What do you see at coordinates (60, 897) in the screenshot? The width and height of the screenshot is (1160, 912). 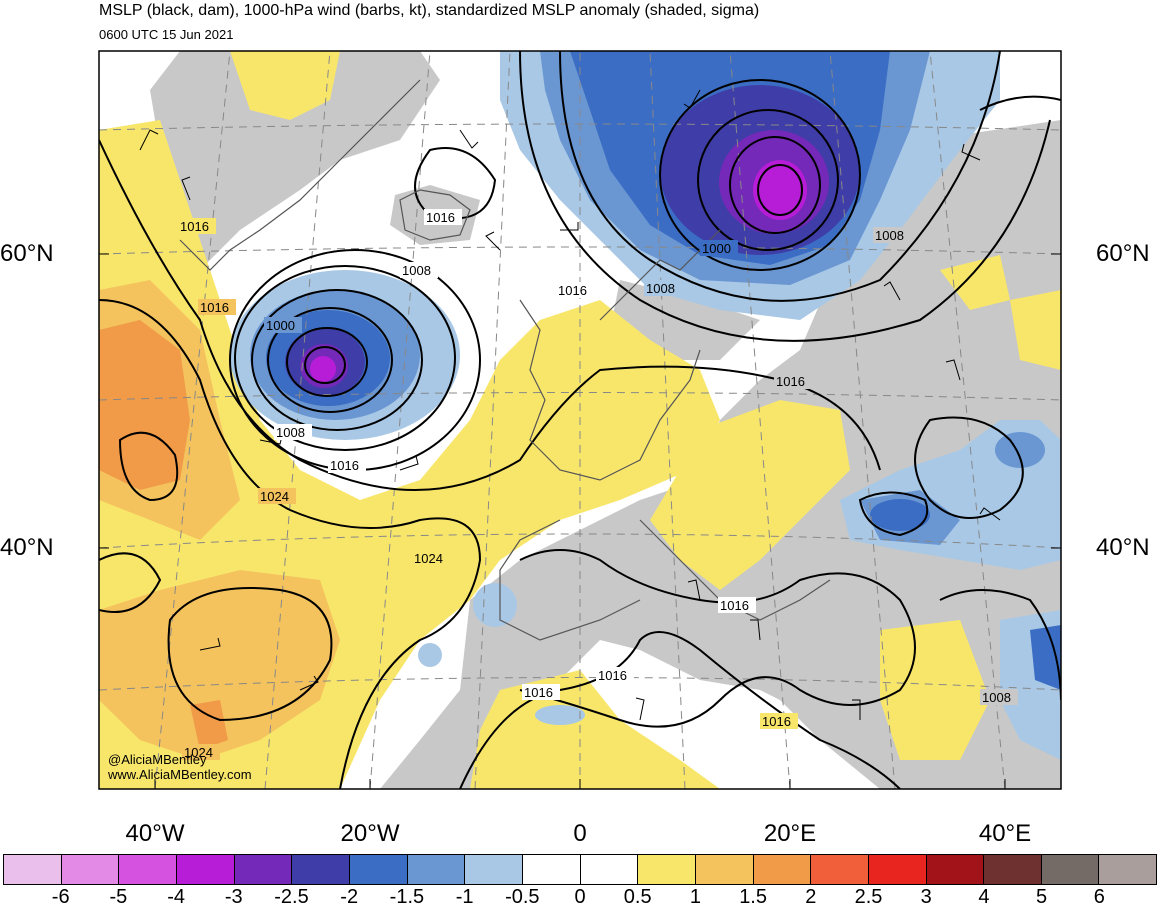 I see `colorbar-tick-label: -6` at bounding box center [60, 897].